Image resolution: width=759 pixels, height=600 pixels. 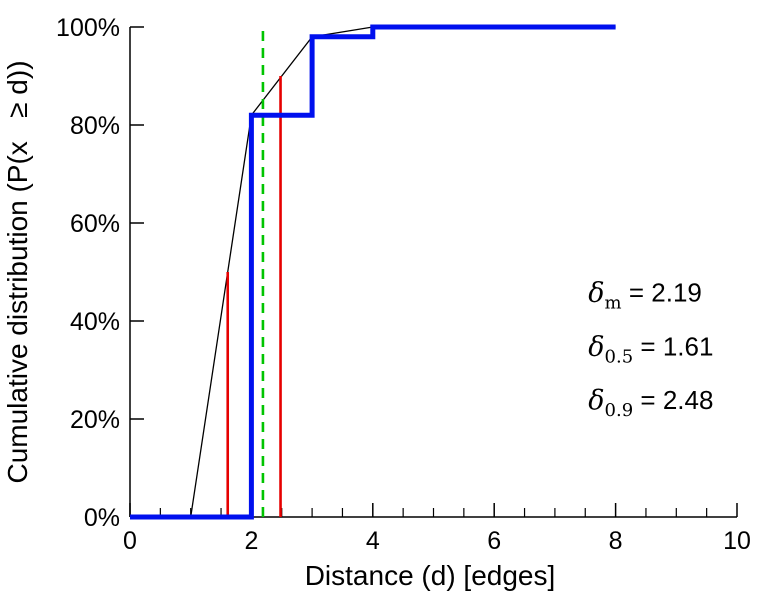 I want to click on delta-value: = 2.19, so click(x=662, y=292).